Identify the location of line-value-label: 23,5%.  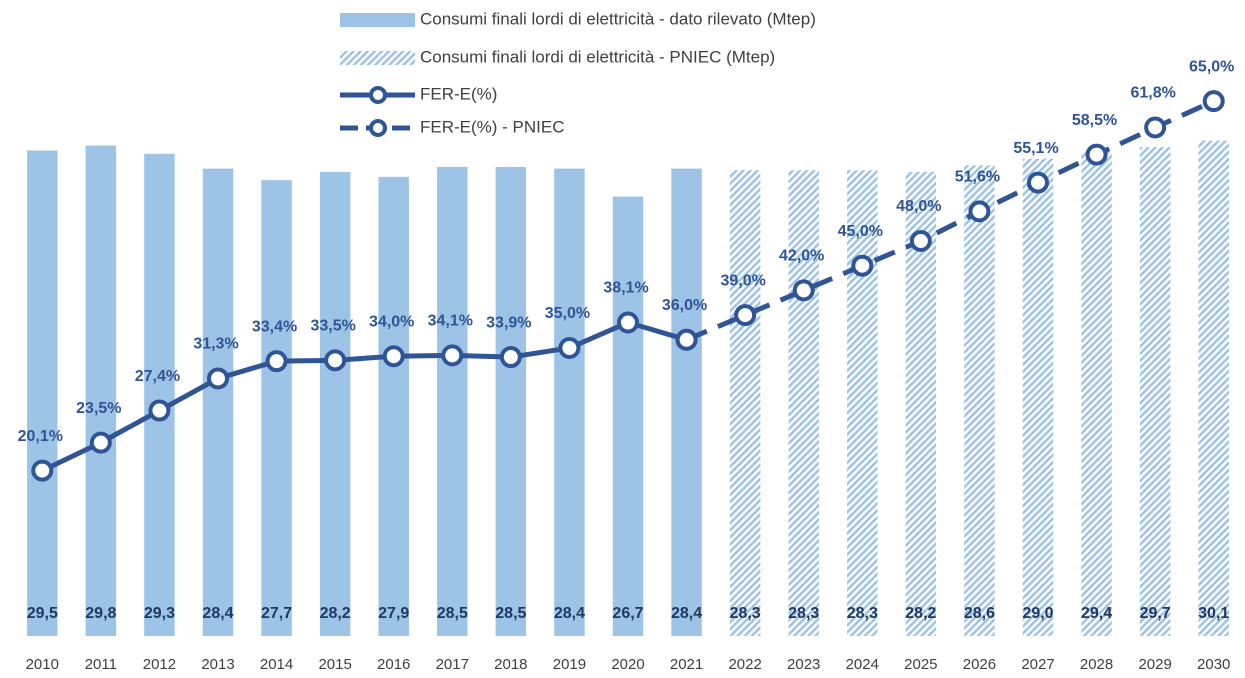
(98, 408).